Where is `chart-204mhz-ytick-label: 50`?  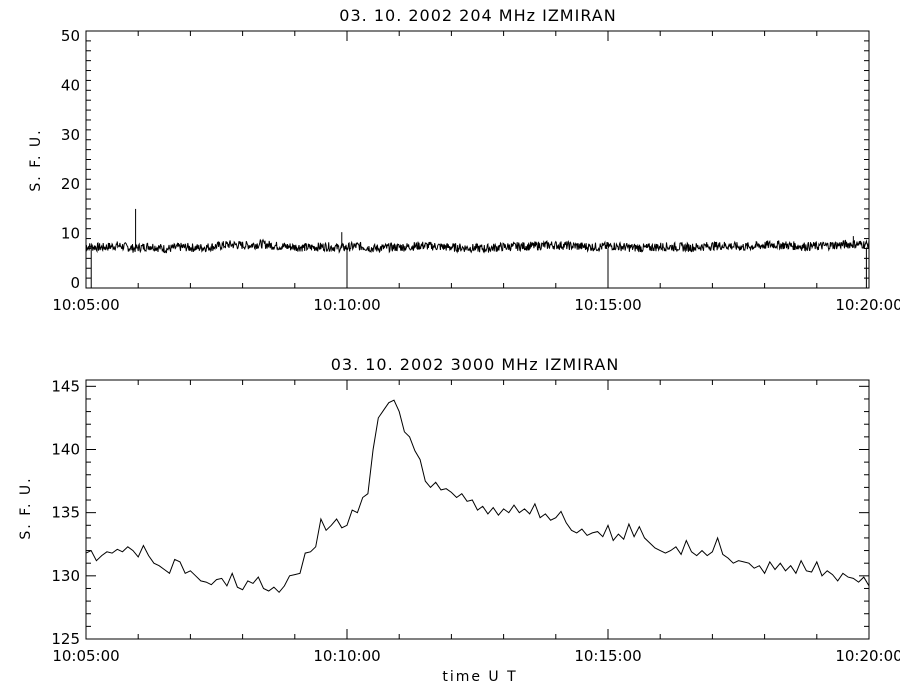
chart-204mhz-ytick-label: 50 is located at coordinates (70, 36).